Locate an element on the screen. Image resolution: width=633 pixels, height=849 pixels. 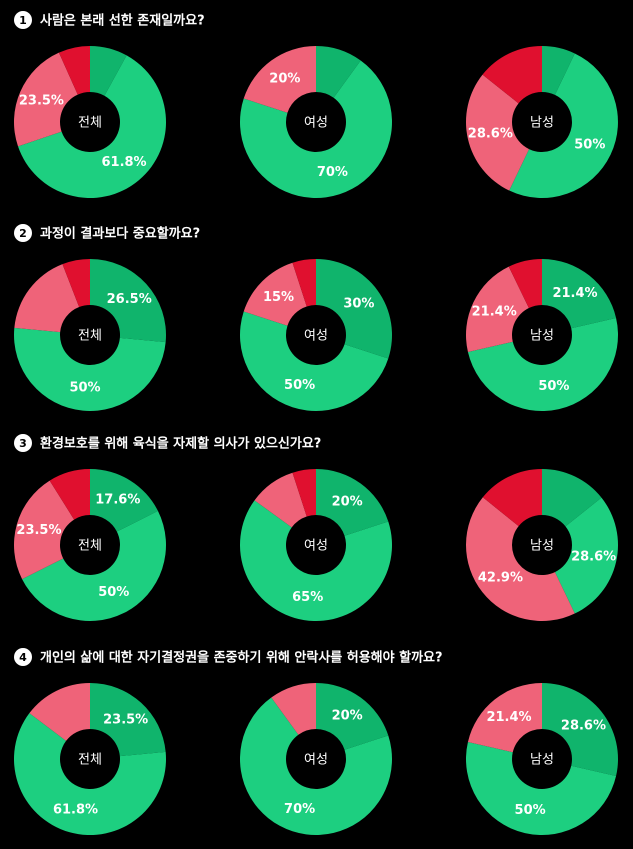
question-number: 2 is located at coordinates (23, 233).